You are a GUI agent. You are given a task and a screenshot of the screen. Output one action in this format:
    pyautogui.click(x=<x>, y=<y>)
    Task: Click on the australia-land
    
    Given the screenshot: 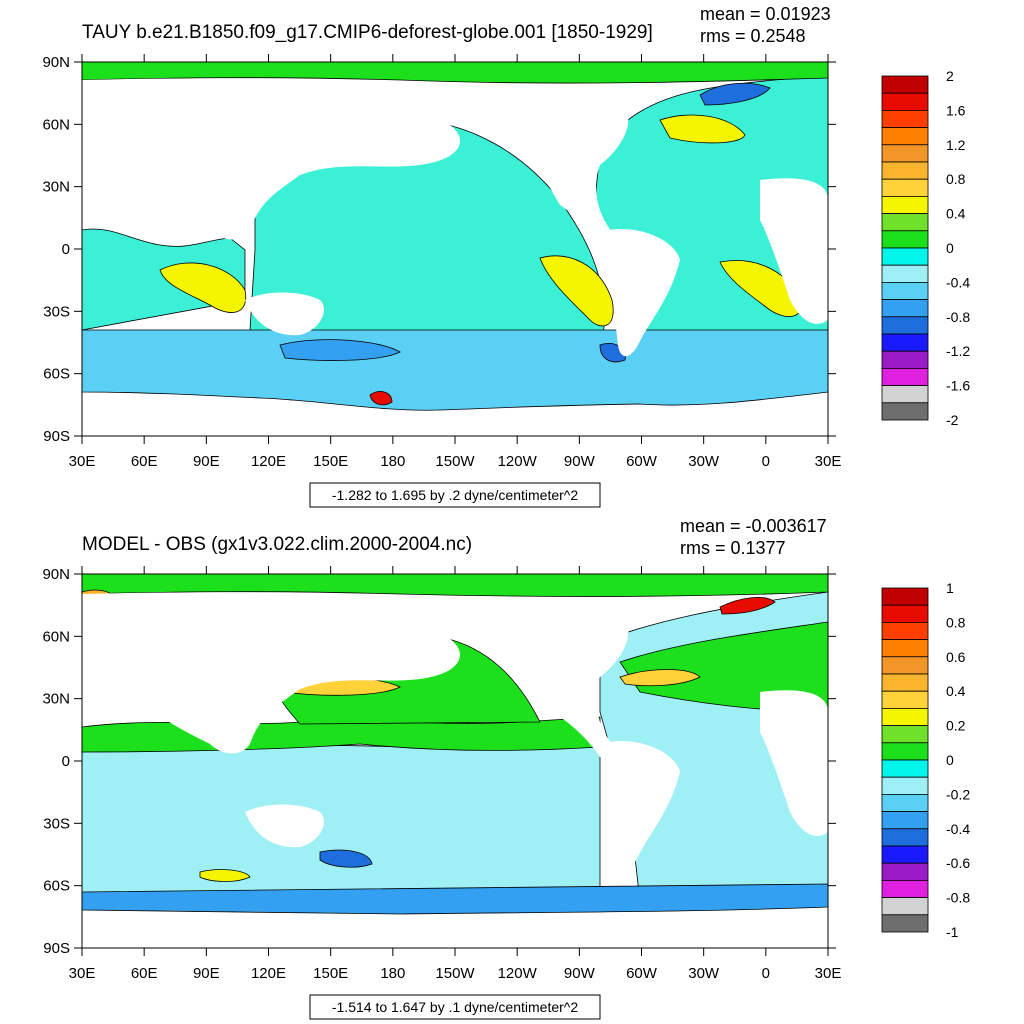 What is the action you would take?
    pyautogui.click(x=284, y=826)
    